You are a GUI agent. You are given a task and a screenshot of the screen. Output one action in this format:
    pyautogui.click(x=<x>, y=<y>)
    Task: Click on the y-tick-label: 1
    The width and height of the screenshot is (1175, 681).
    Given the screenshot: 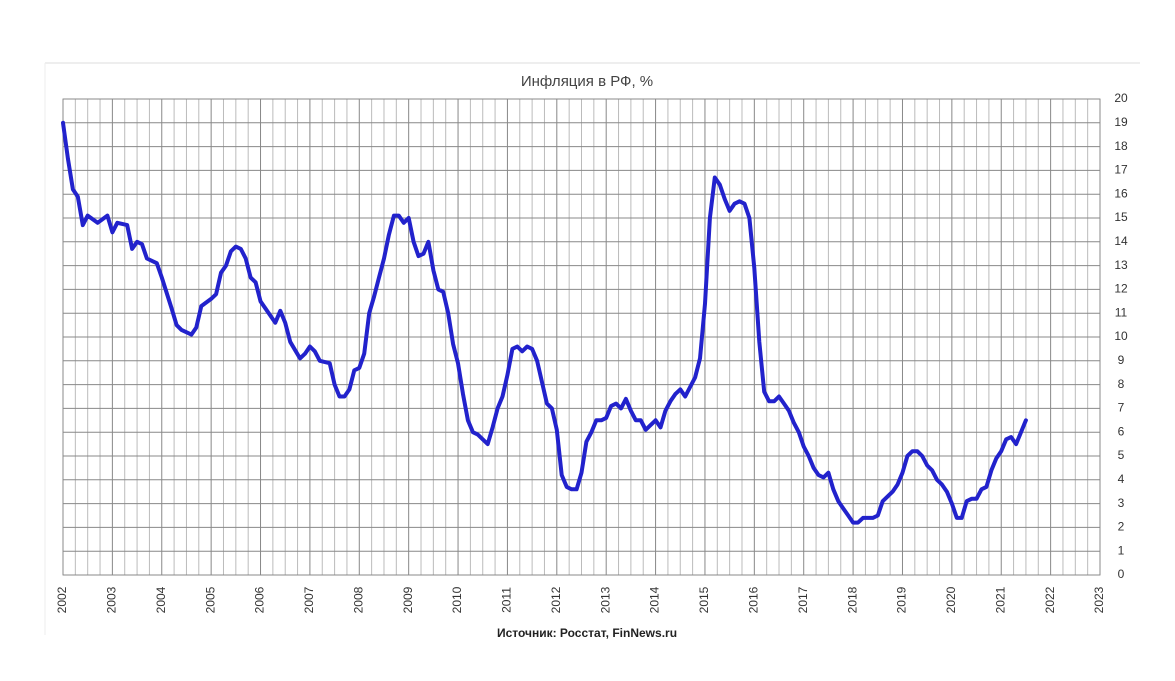 What is the action you would take?
    pyautogui.click(x=1121, y=550)
    